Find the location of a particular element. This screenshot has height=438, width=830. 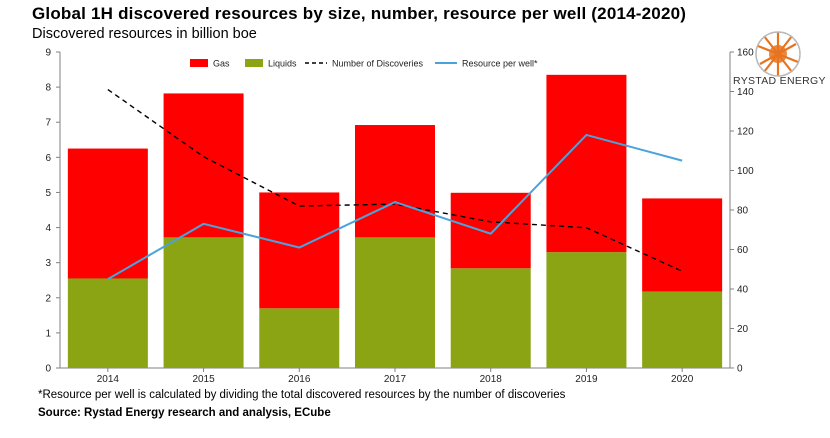

y-right-tick-label: 0 is located at coordinates (740, 369).